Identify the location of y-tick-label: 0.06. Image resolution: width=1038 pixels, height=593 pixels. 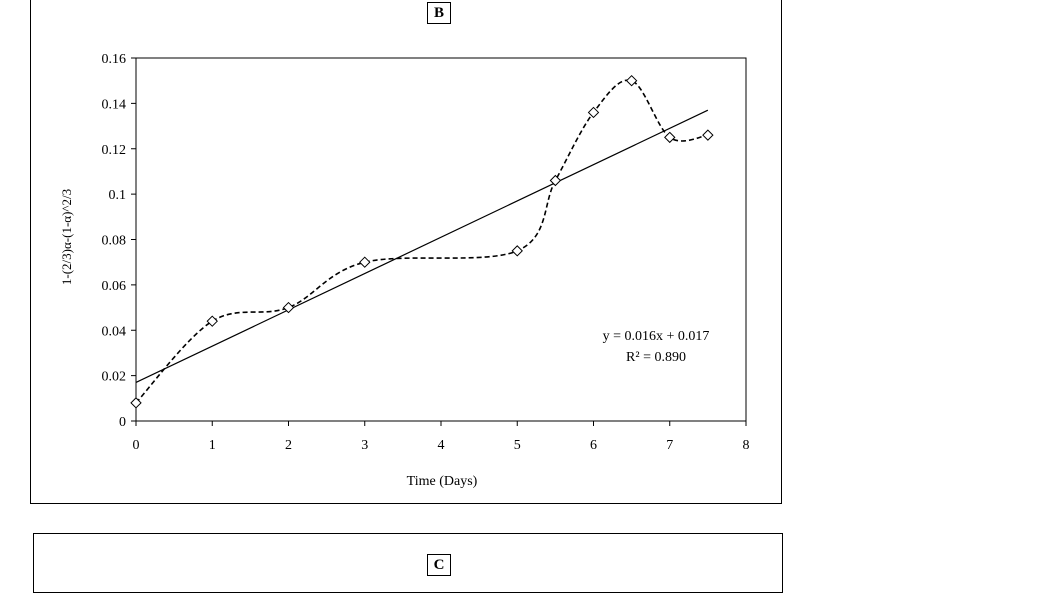
(114, 286).